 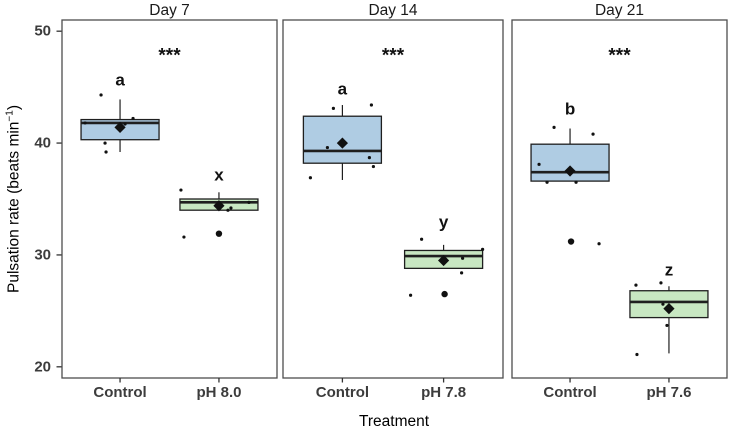 What do you see at coordinates (14, 107) in the screenshot?
I see `y-axis-title-close: )` at bounding box center [14, 107].